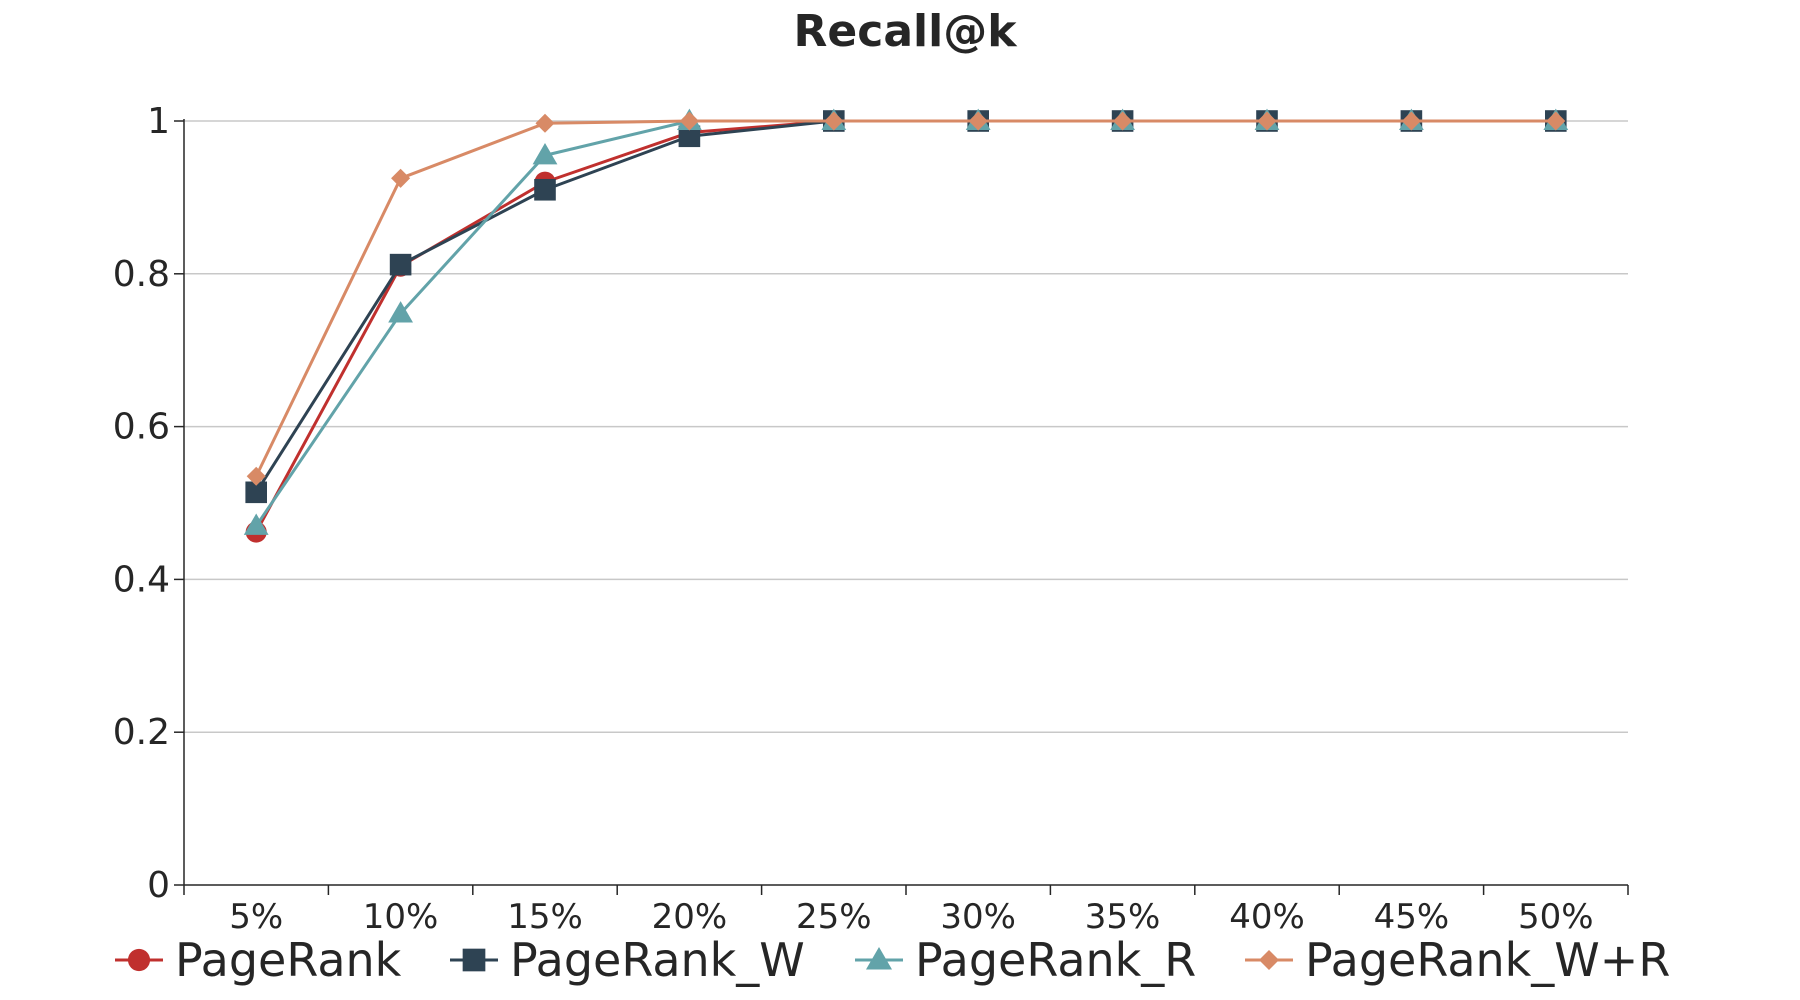 The width and height of the screenshot is (1800, 1000). Describe the element at coordinates (911, 917) in the screenshot. I see `x-axis-ticks: 5% 10% 15% 20% 25% 30% 35% 40% 45% 50%` at that location.